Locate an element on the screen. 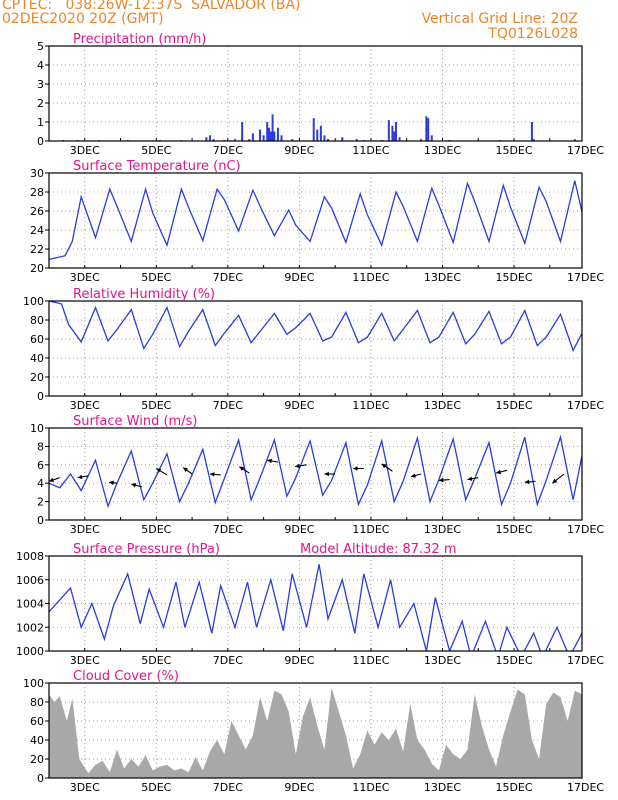  precip-xtick-label: 3DEC is located at coordinates (85, 150).